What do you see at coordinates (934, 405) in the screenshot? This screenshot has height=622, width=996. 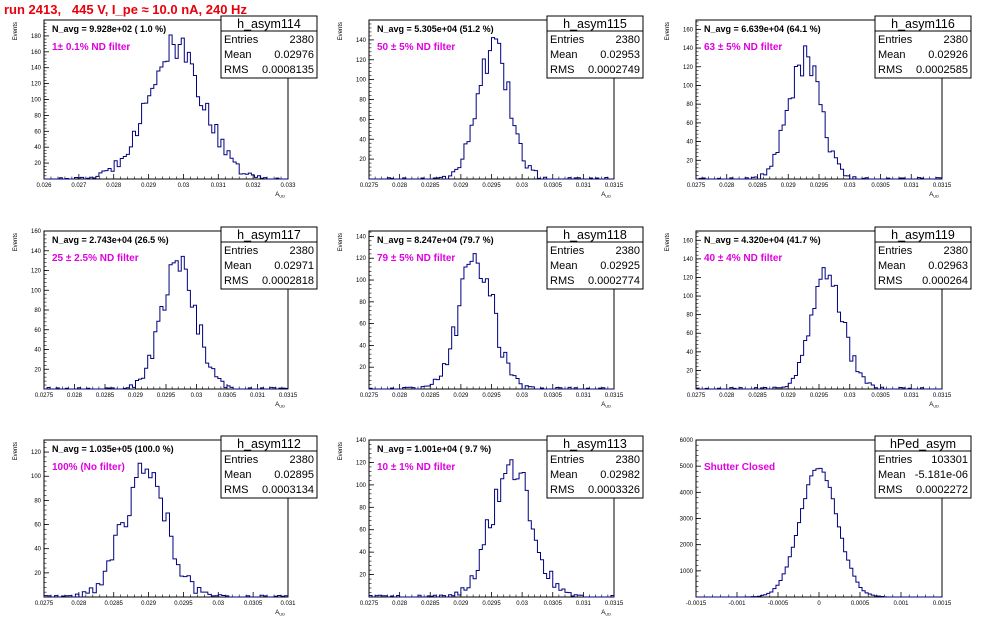 I see `x-axis-label: AUD` at bounding box center [934, 405].